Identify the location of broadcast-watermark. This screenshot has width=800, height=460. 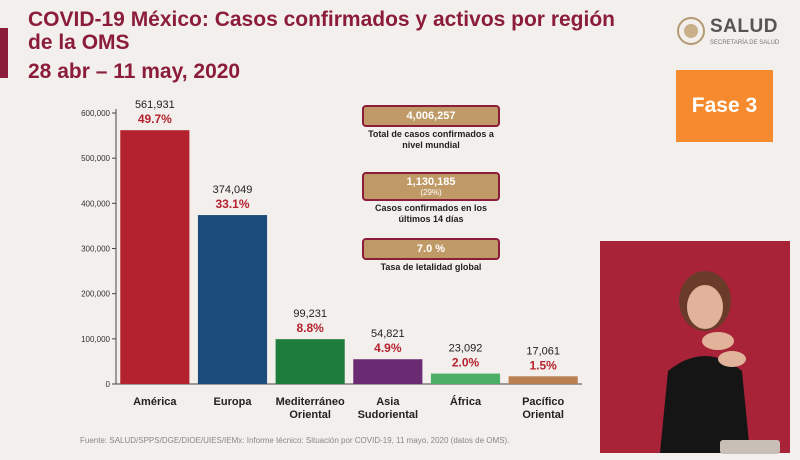
(750, 447).